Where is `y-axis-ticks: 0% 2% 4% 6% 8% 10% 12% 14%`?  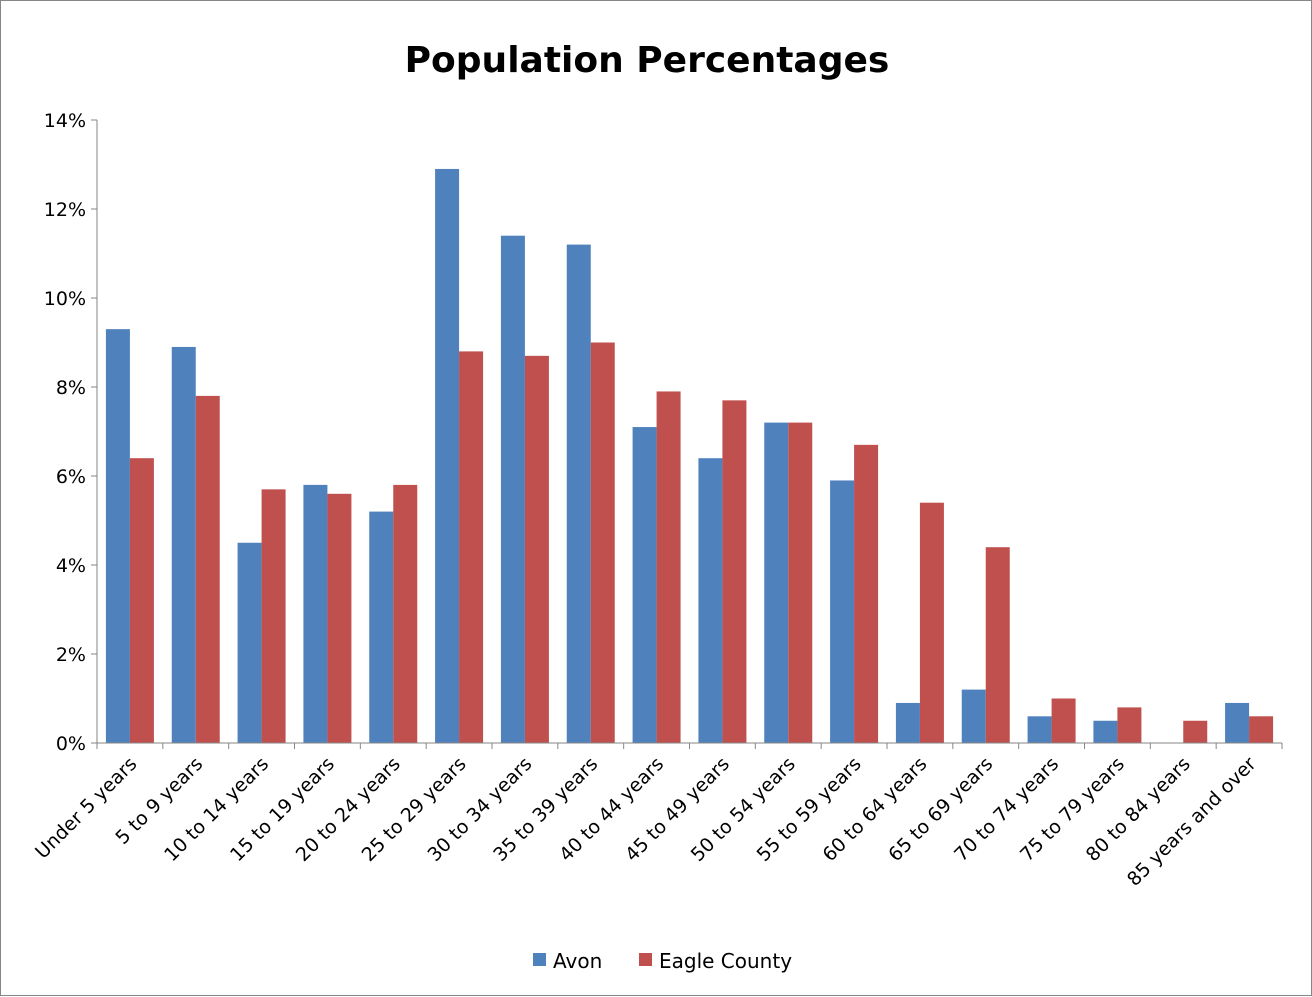
y-axis-ticks: 0% 2% 4% 6% 8% 10% 12% 14% is located at coordinates (70, 432).